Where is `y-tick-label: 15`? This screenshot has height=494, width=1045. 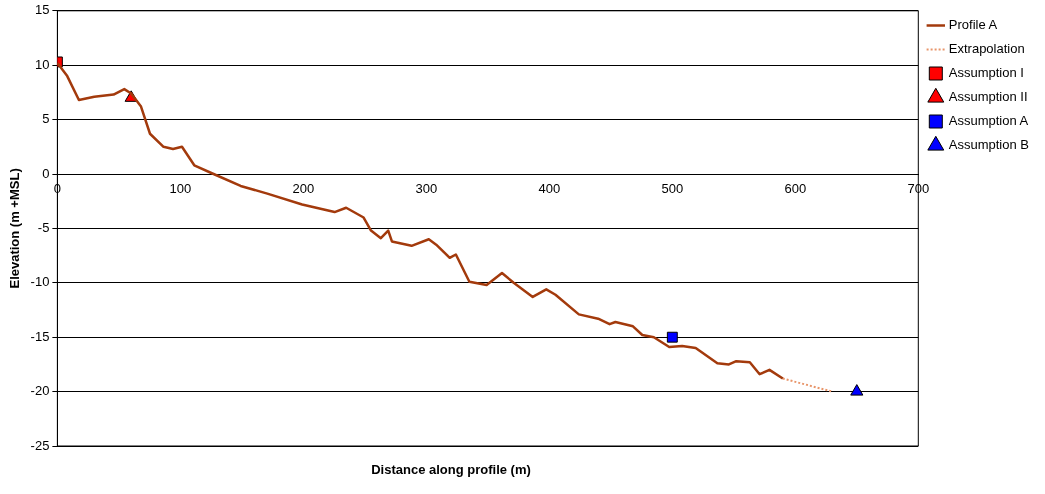
y-tick-label: 15 is located at coordinates (42, 10).